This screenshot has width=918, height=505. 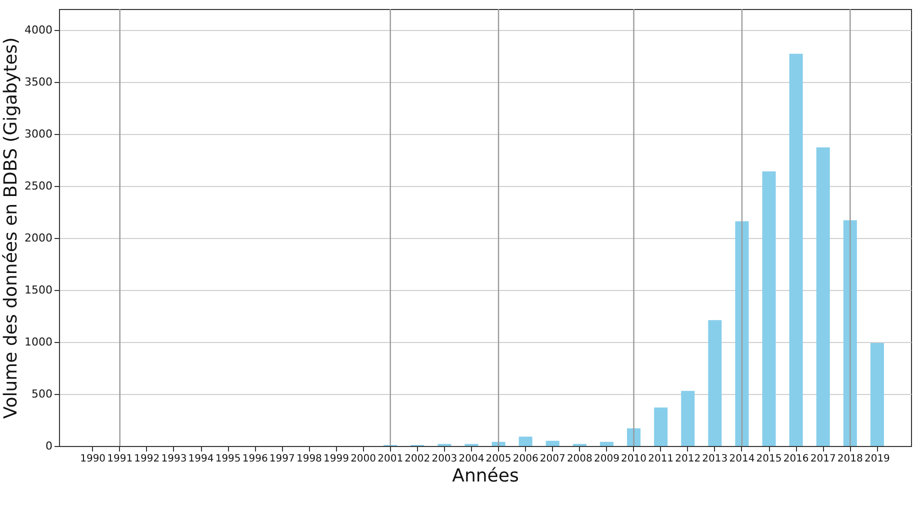 What do you see at coordinates (485, 476) in the screenshot?
I see `x-axis-title: Années` at bounding box center [485, 476].